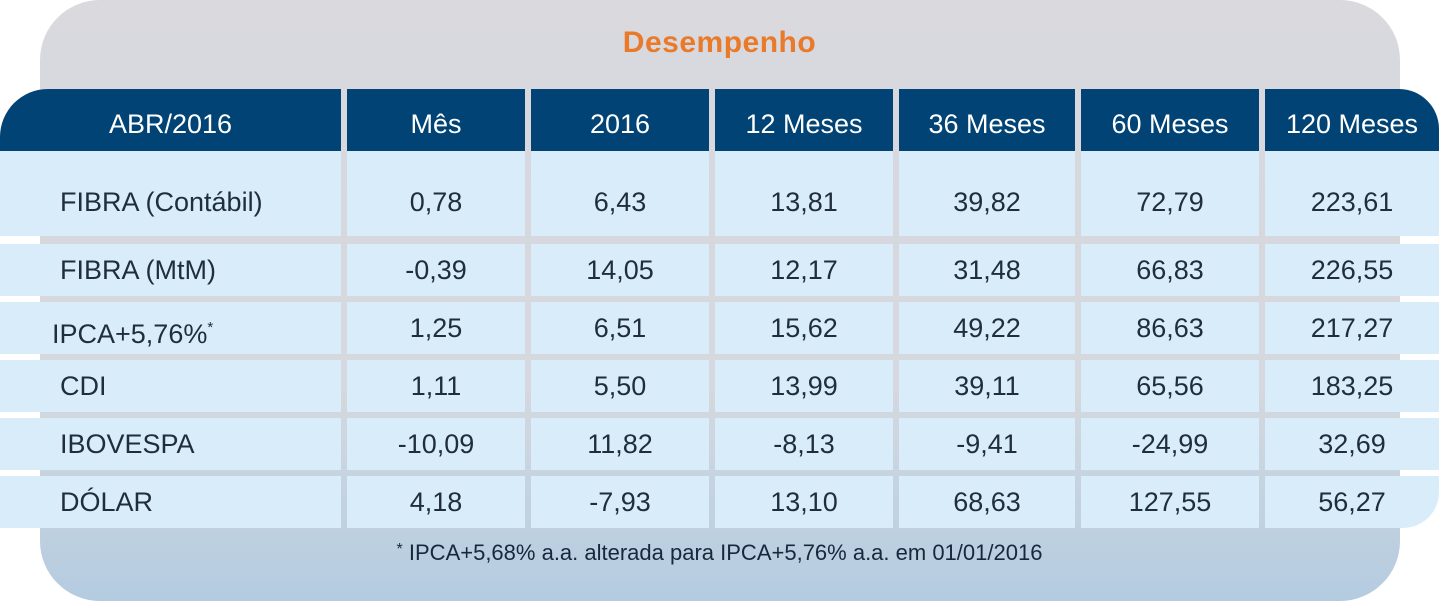  Describe the element at coordinates (804, 328) in the screenshot. I see `table-cell: 15,62` at that location.